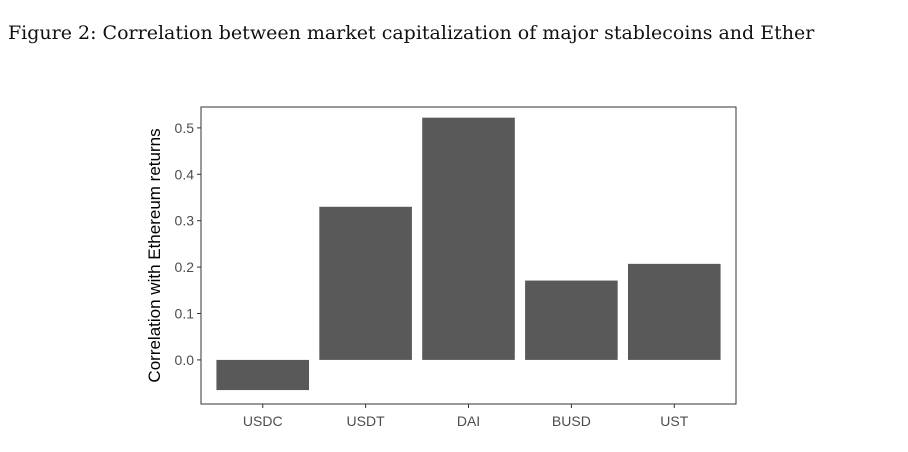  Describe the element at coordinates (185, 221) in the screenshot. I see `y-tick-label: 0.3` at that location.